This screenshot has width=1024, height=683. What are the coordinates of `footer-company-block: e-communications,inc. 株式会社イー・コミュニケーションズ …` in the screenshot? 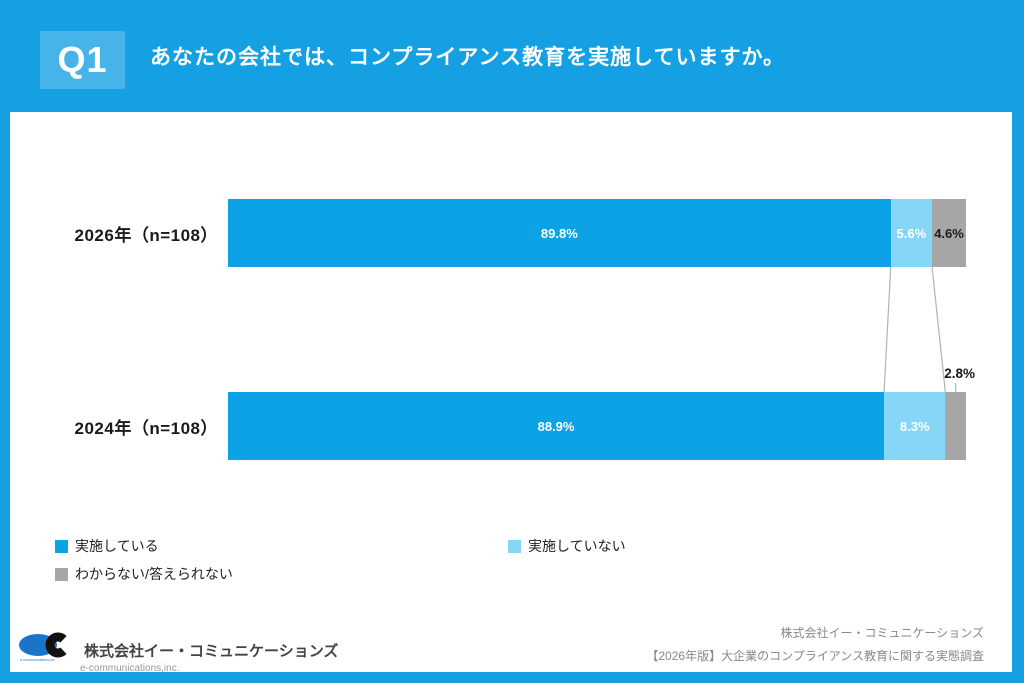 It's located at (178, 653).